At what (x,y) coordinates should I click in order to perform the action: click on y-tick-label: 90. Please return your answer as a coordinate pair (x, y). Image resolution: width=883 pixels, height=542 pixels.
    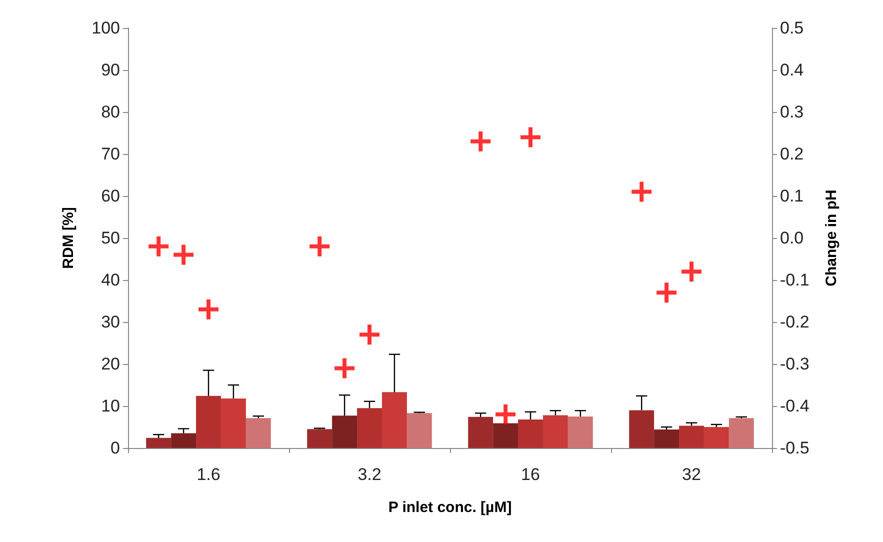
    Looking at the image, I should click on (110, 70).